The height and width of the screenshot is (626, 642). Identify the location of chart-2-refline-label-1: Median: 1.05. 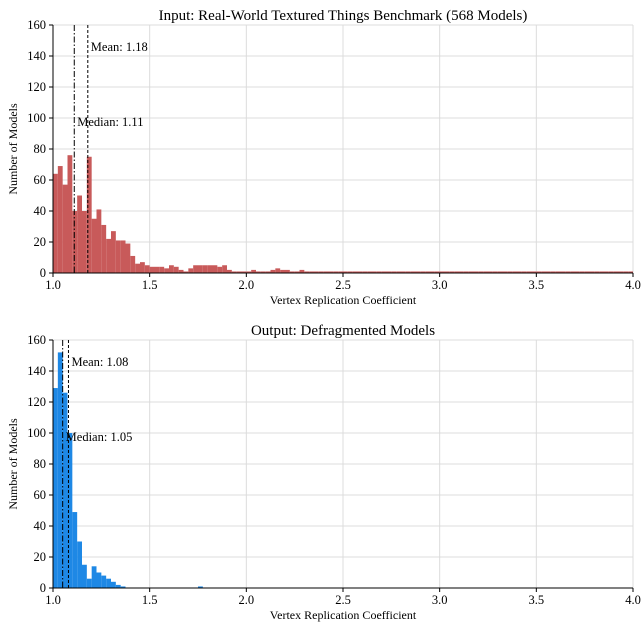
(99, 437).